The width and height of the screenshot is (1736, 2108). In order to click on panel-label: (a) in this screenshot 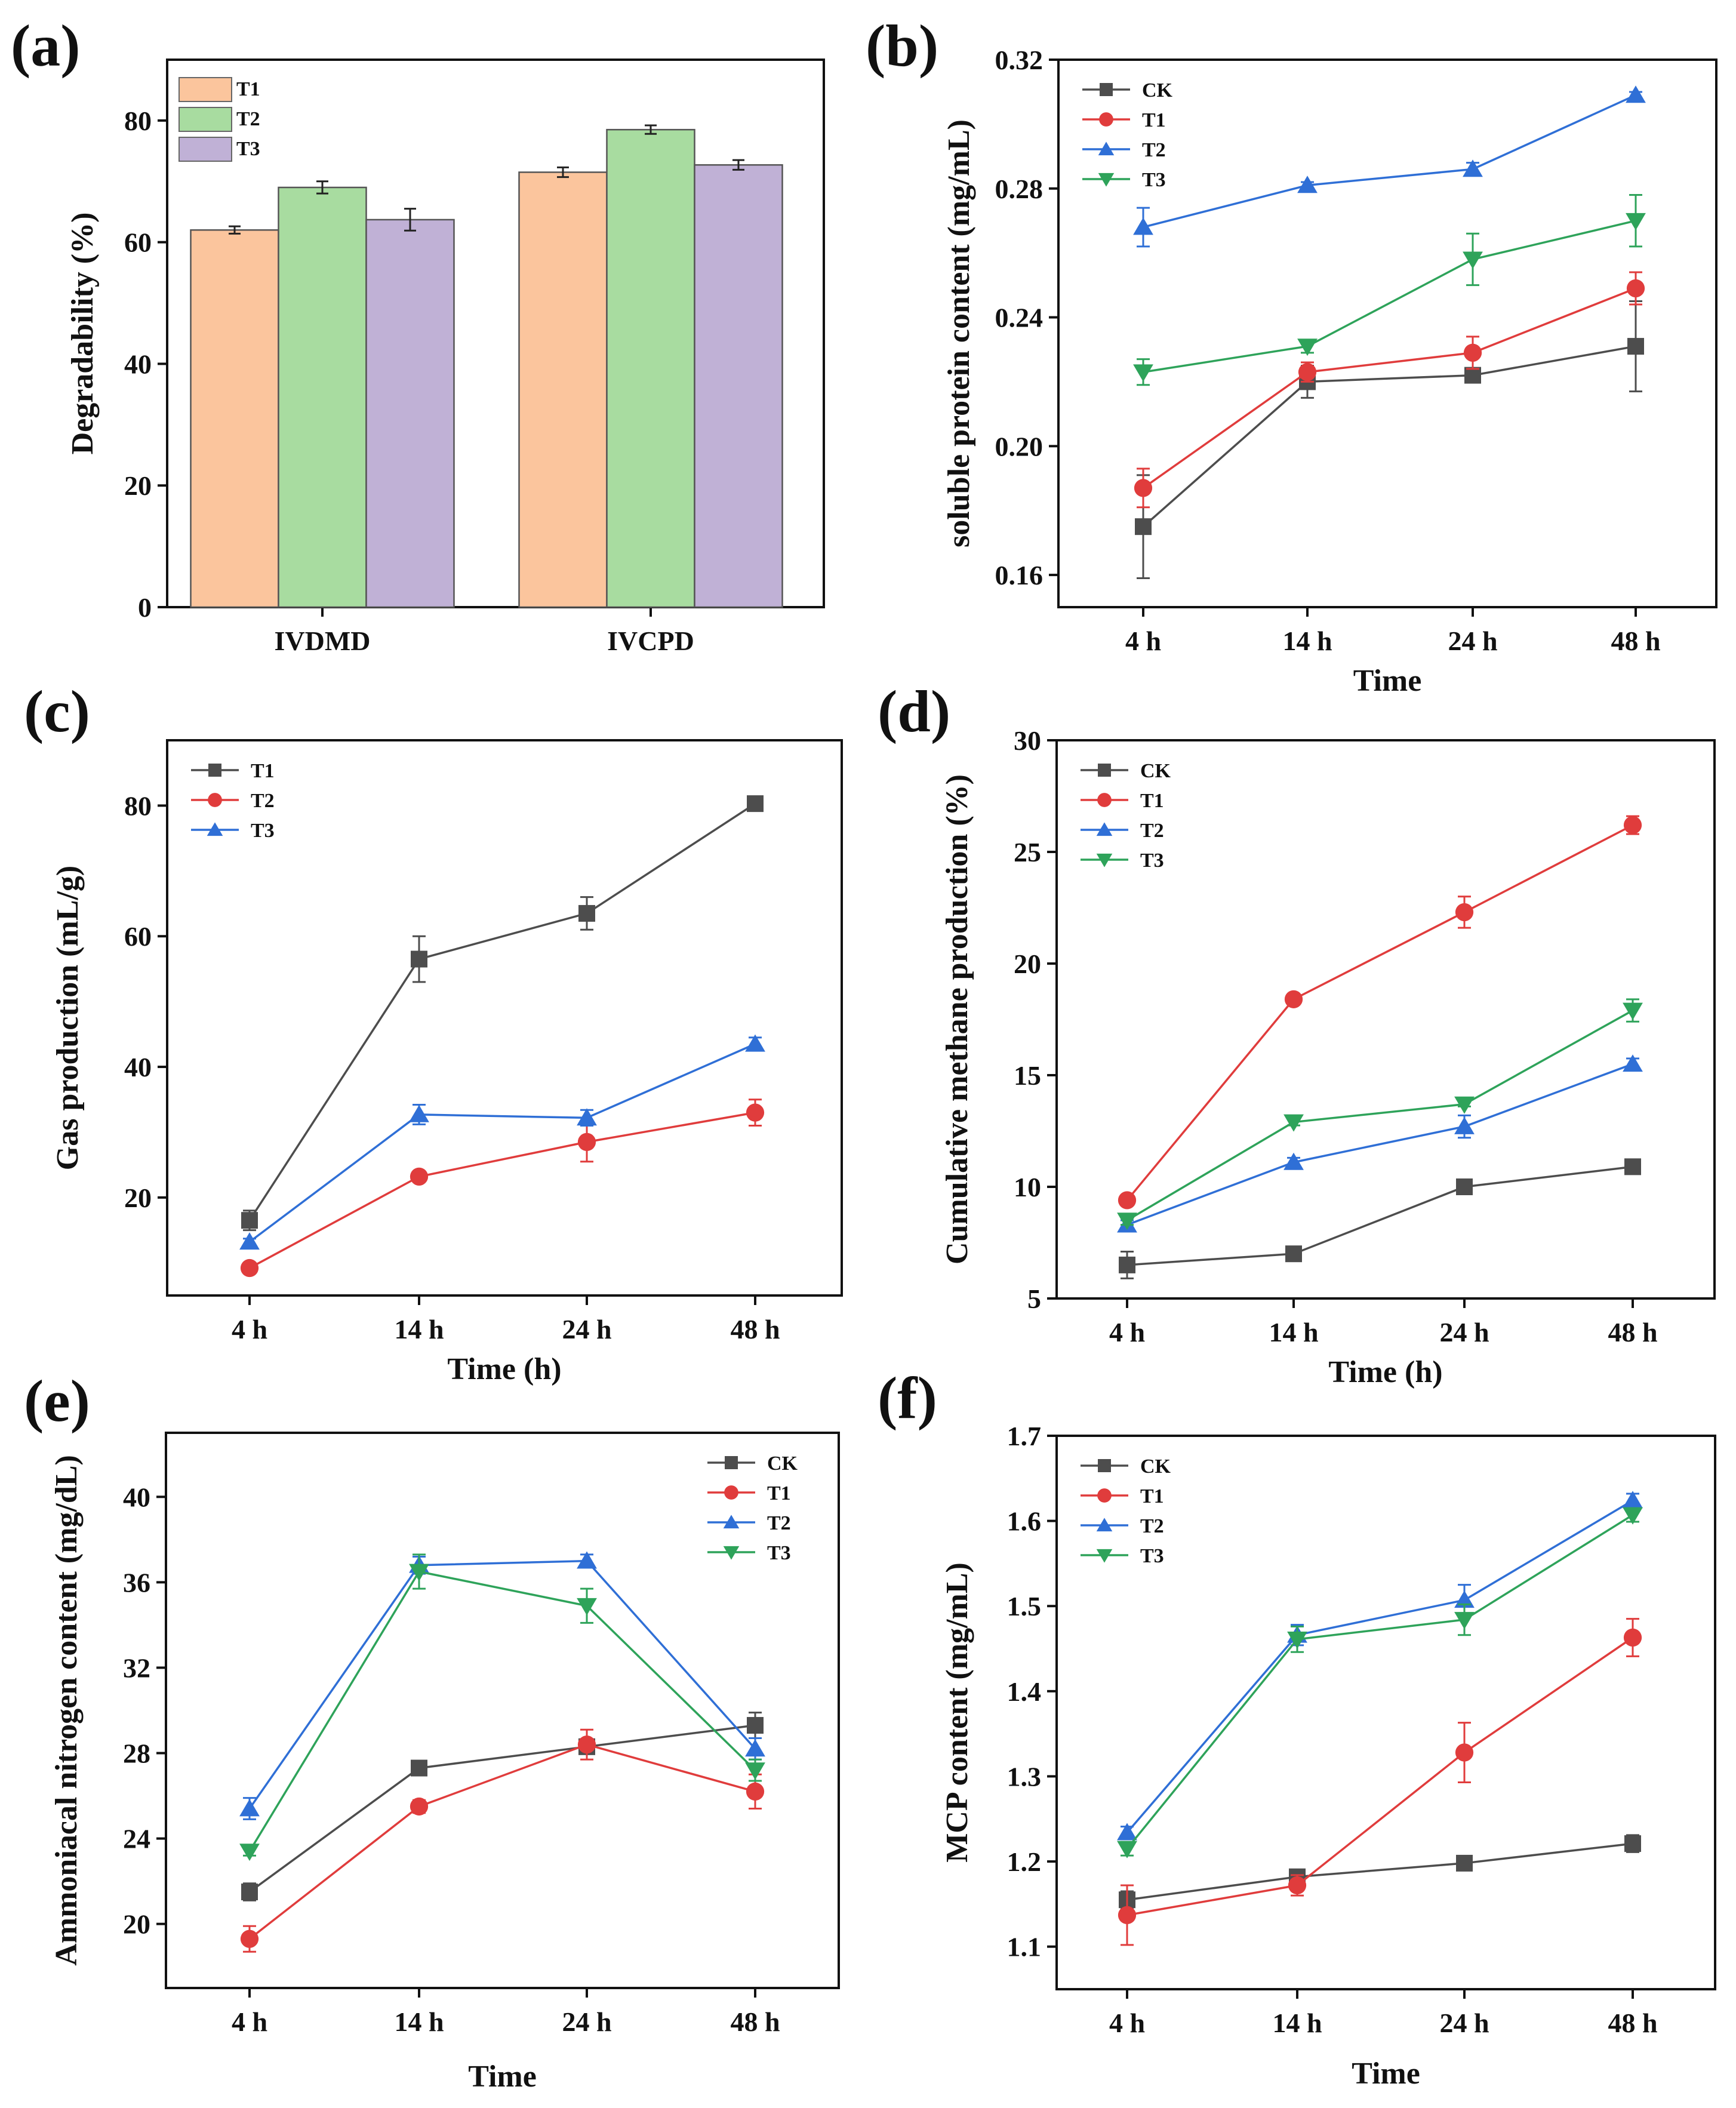, I will do `click(46, 46)`.